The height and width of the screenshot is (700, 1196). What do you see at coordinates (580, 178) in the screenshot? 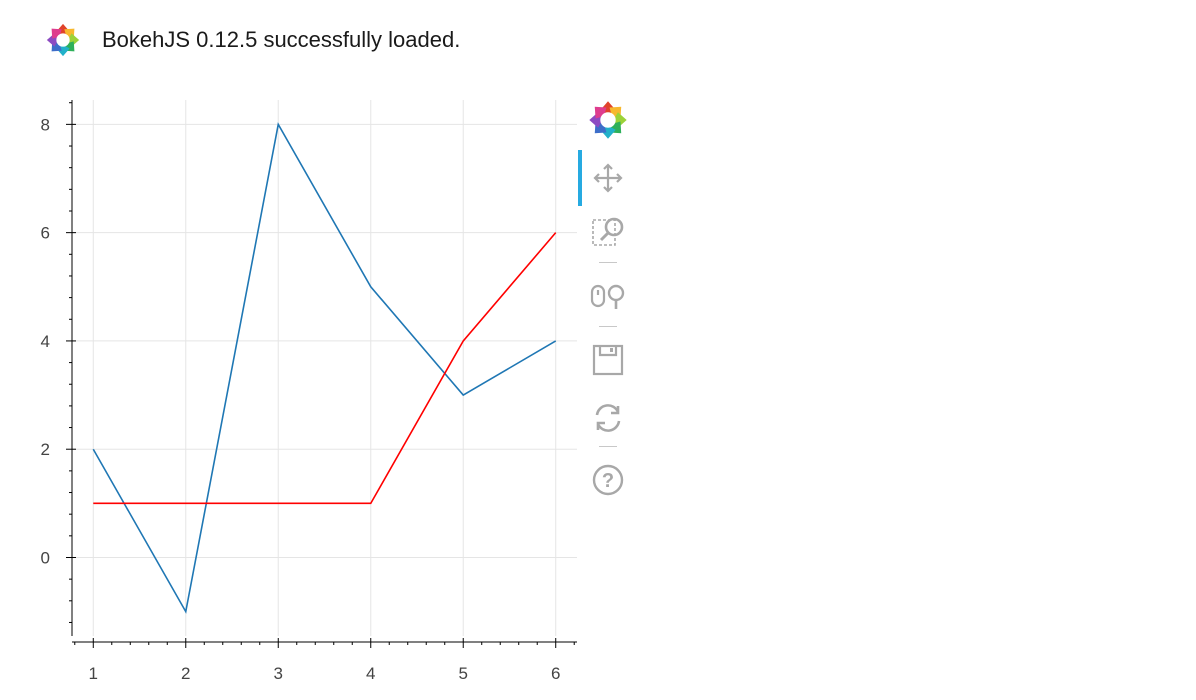
I see `active-tool-indicator` at bounding box center [580, 178].